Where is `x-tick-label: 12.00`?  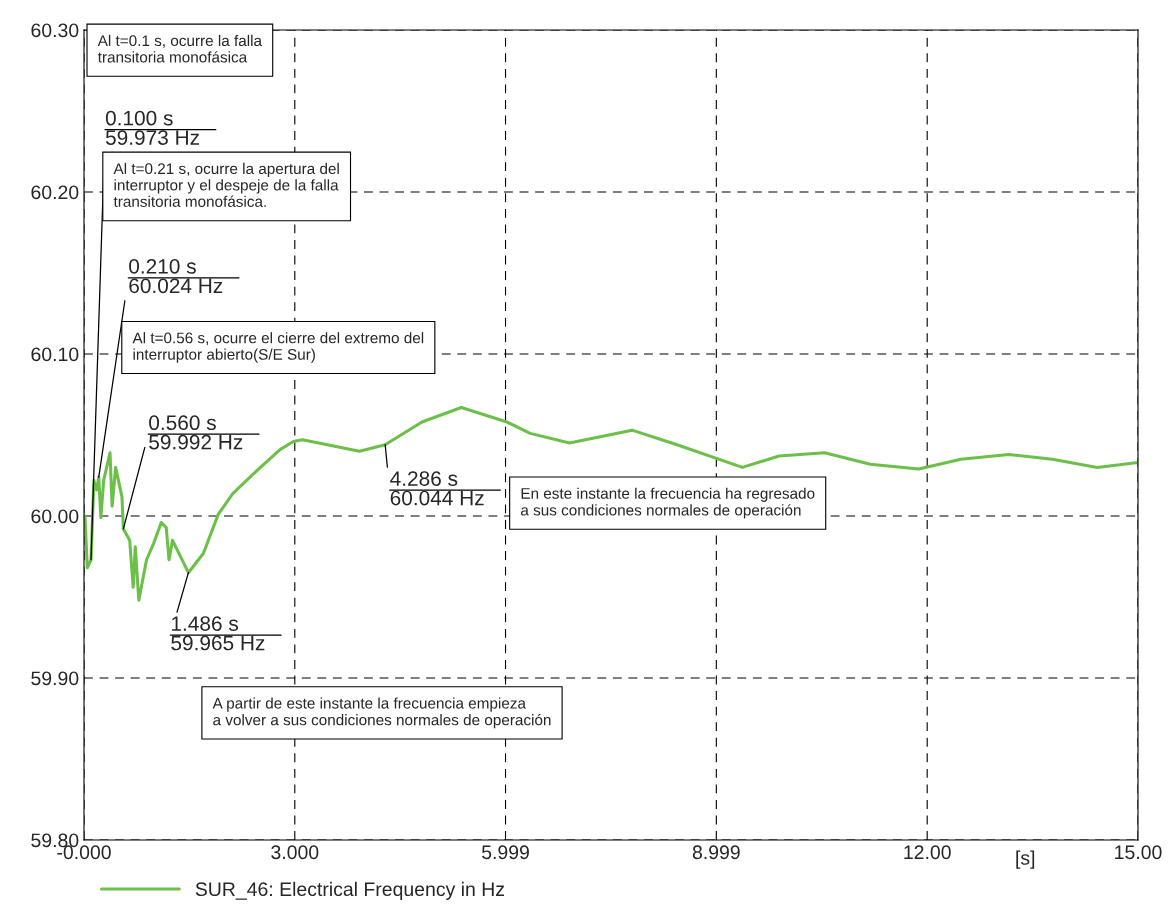 x-tick-label: 12.00 is located at coordinates (927, 852).